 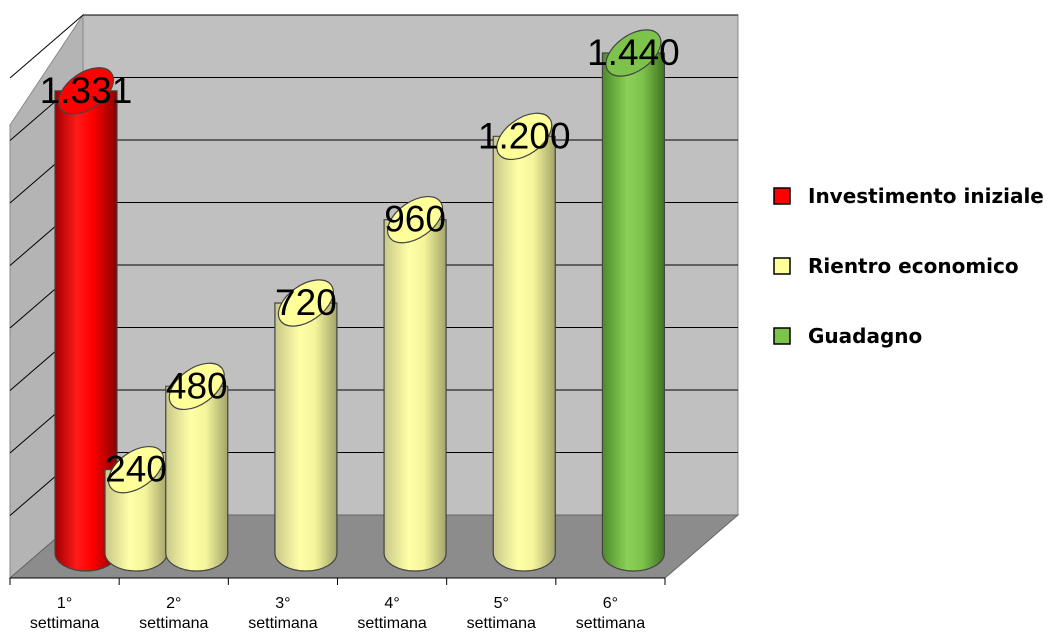 I want to click on data-label: 240, so click(x=136, y=469).